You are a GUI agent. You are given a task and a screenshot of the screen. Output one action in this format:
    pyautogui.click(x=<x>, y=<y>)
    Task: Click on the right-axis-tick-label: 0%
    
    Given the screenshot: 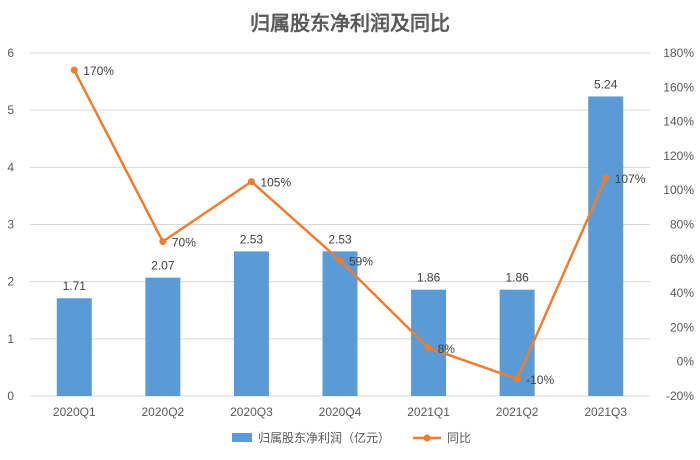 What is the action you would take?
    pyautogui.click(x=686, y=362)
    